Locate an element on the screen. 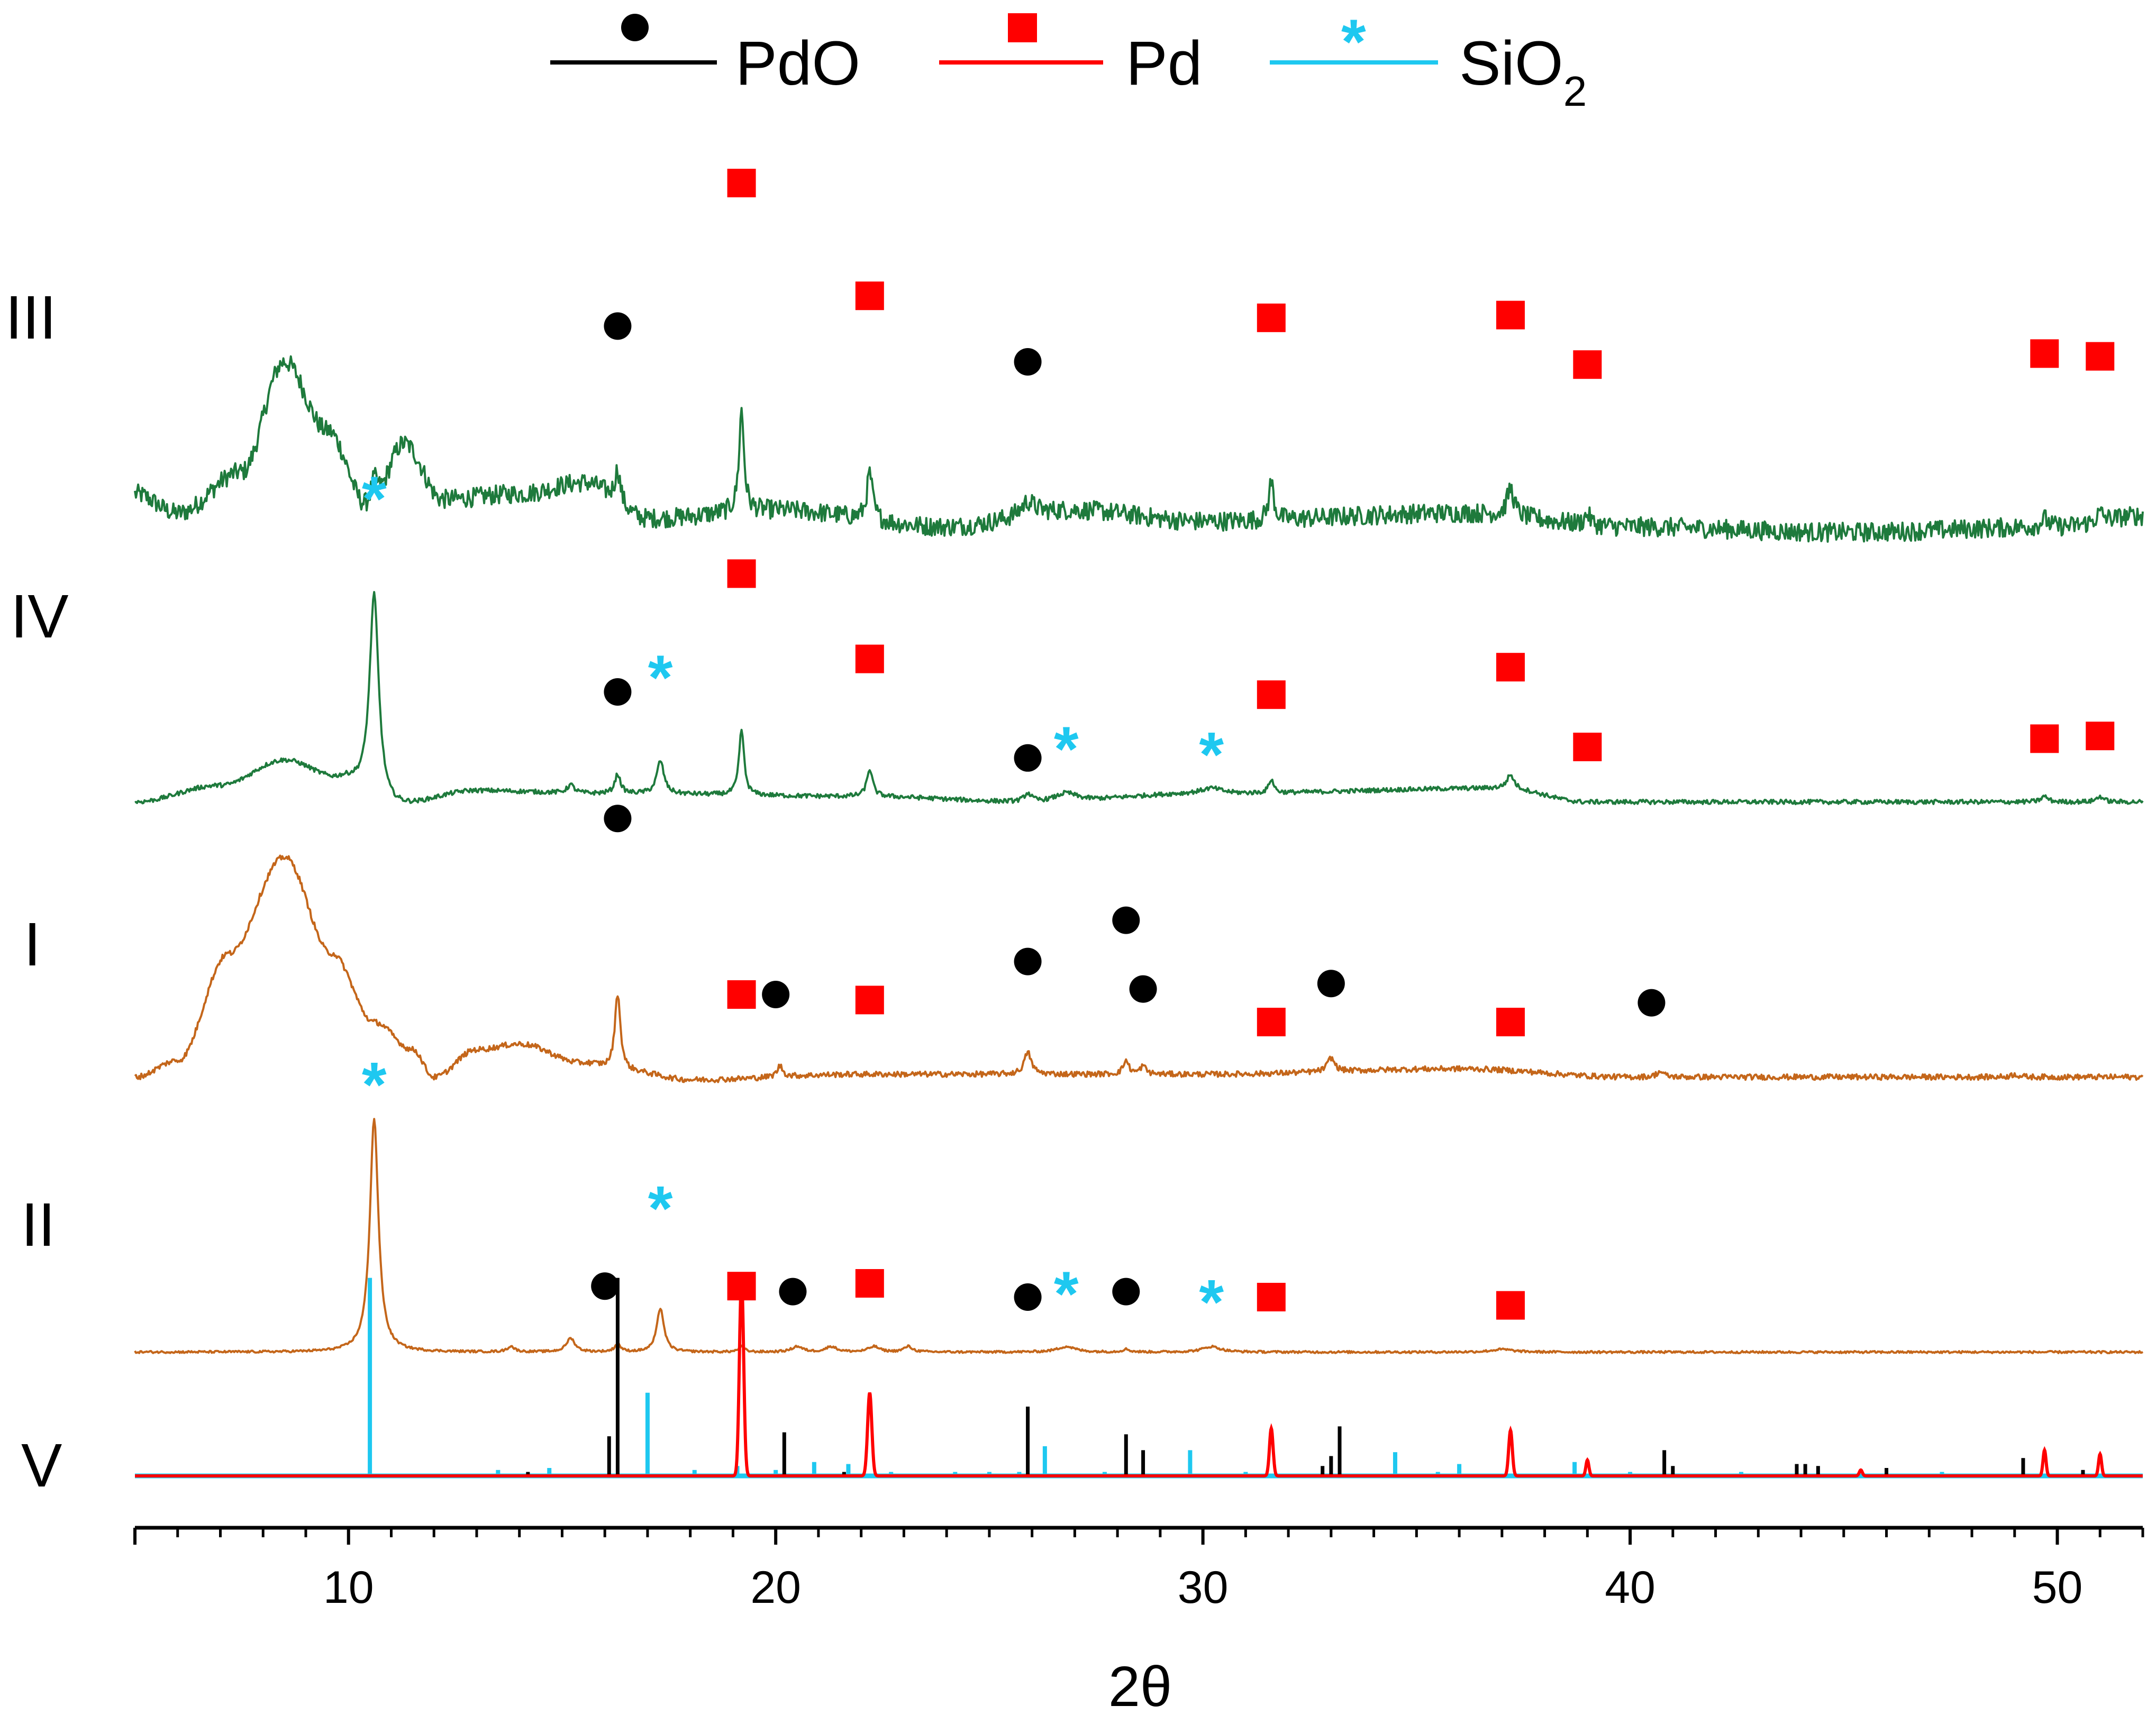  series-label-v: V is located at coordinates (41, 1466).